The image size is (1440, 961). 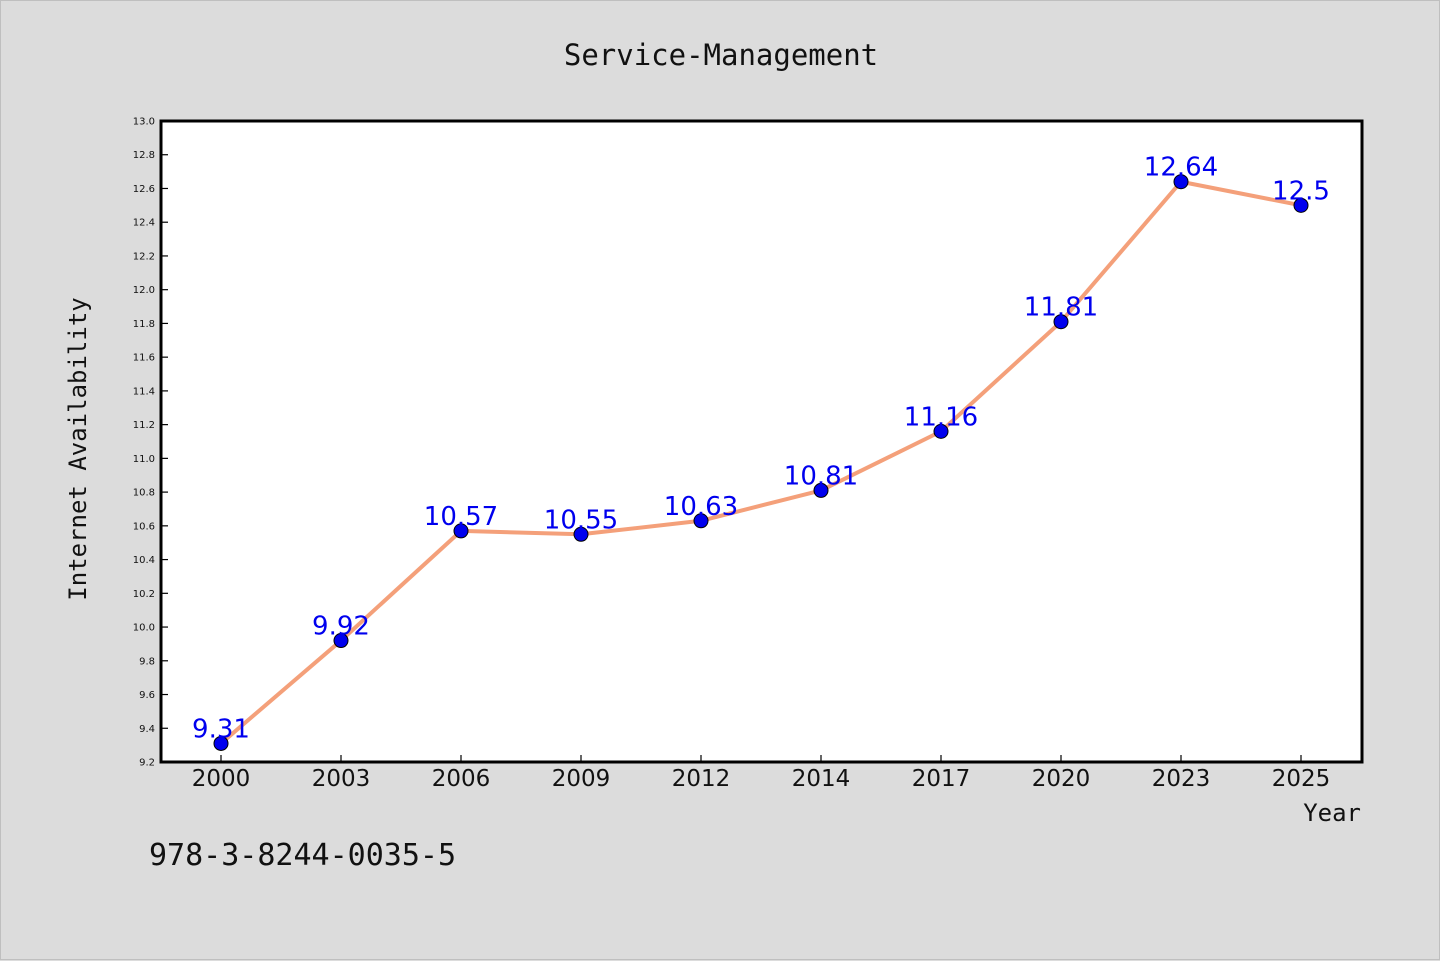 What do you see at coordinates (144, 189) in the screenshot?
I see `y-tick-label: 12.6` at bounding box center [144, 189].